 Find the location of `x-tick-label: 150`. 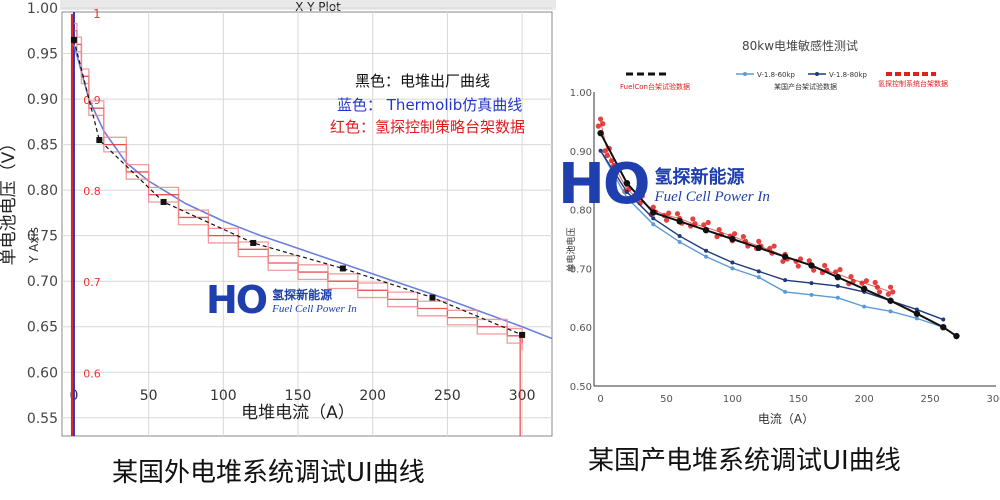

x-tick-label: 150 is located at coordinates (798, 399).